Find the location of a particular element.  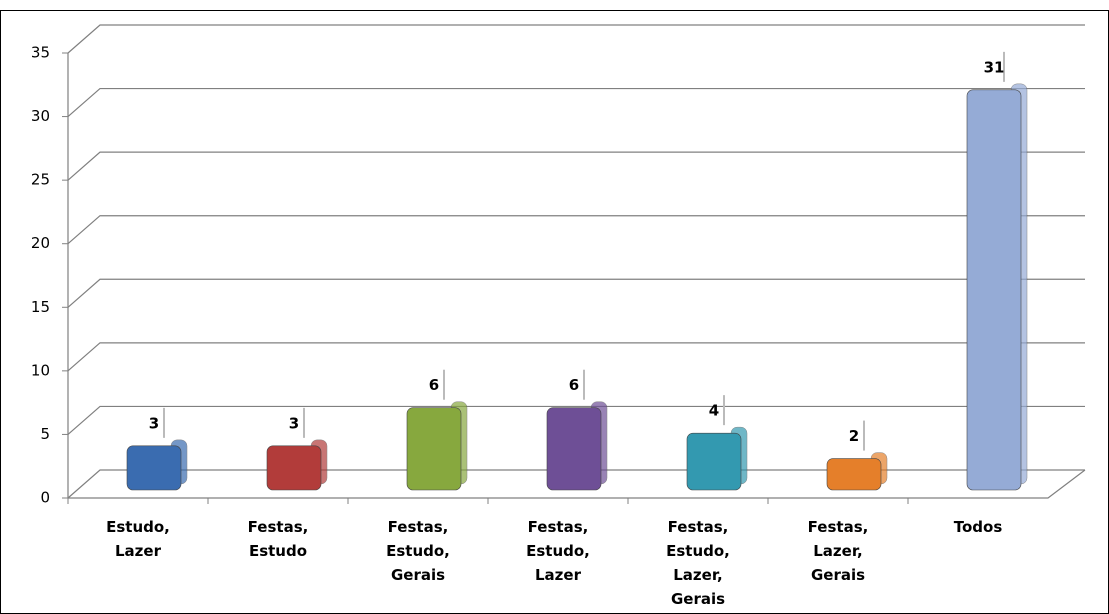

y-tick-label: 25 is located at coordinates (40, 180).